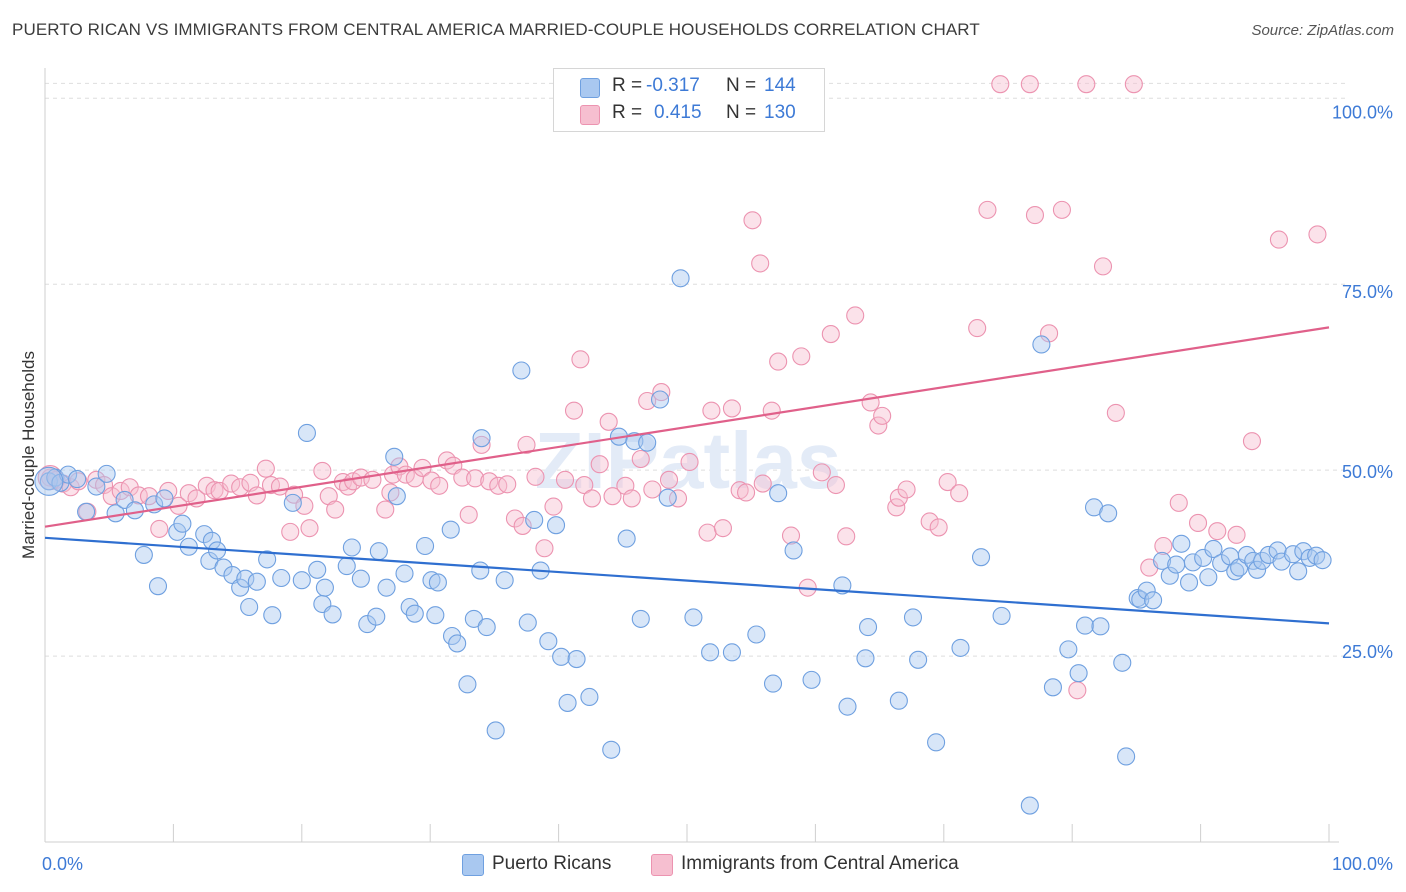 The image size is (1406, 892). I want to click on y-axis-title: Married-couple Households, so click(28, 455).